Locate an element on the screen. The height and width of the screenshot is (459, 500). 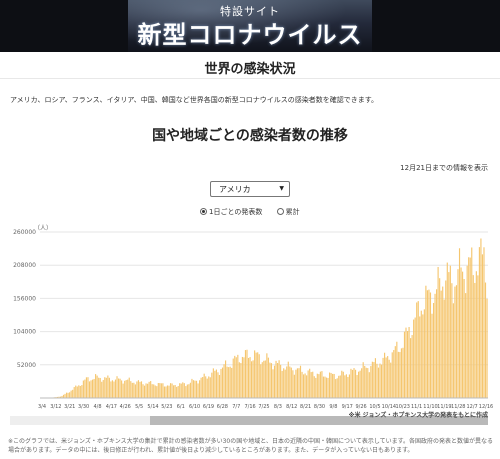
site-banner: 特設サイト 新型コロナウイルス is located at coordinates (250, 26).